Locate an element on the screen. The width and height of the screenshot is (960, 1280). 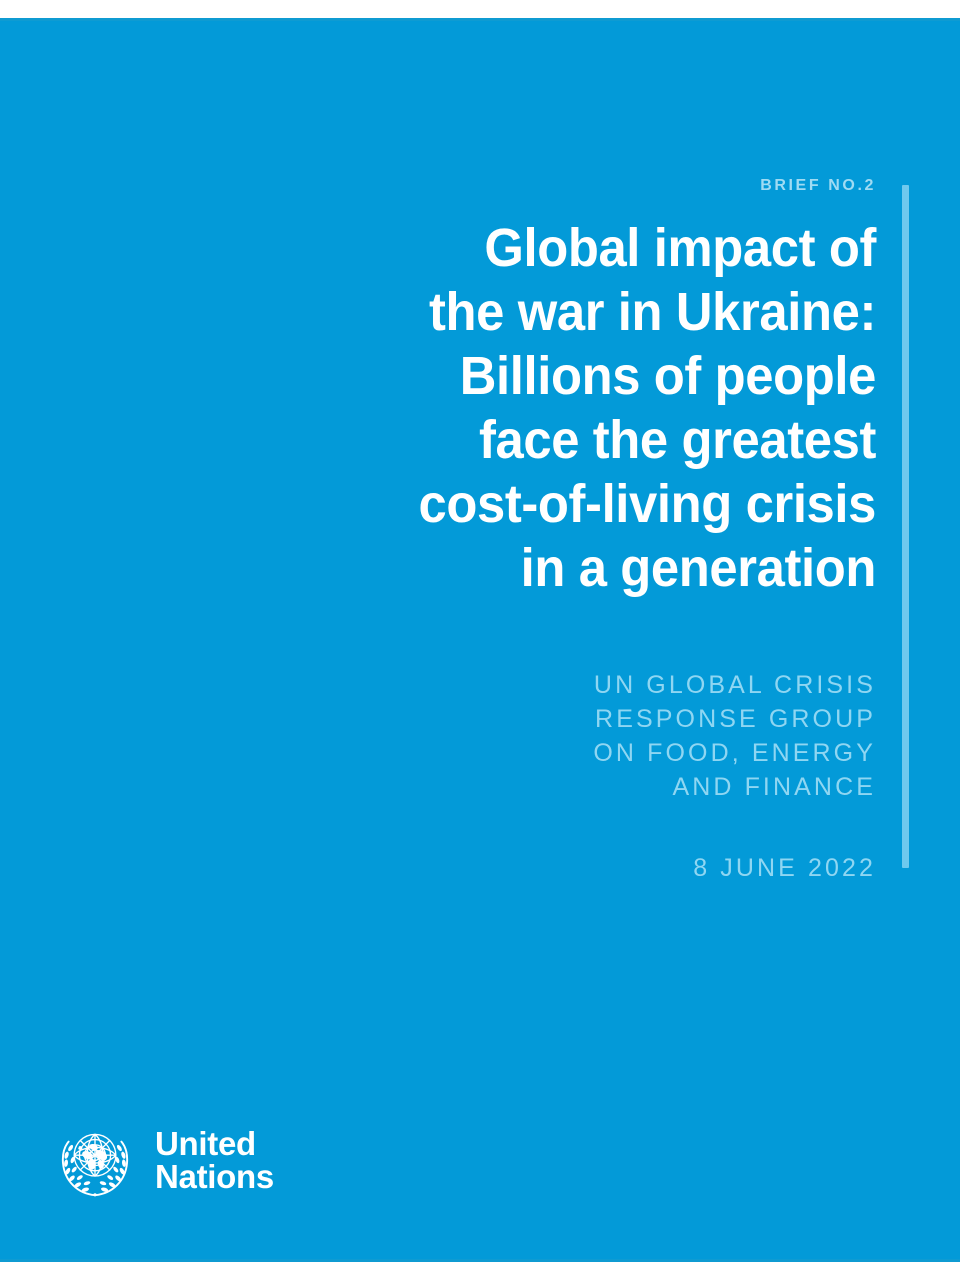
title-line-1: Global impact of is located at coordinates (680, 248).